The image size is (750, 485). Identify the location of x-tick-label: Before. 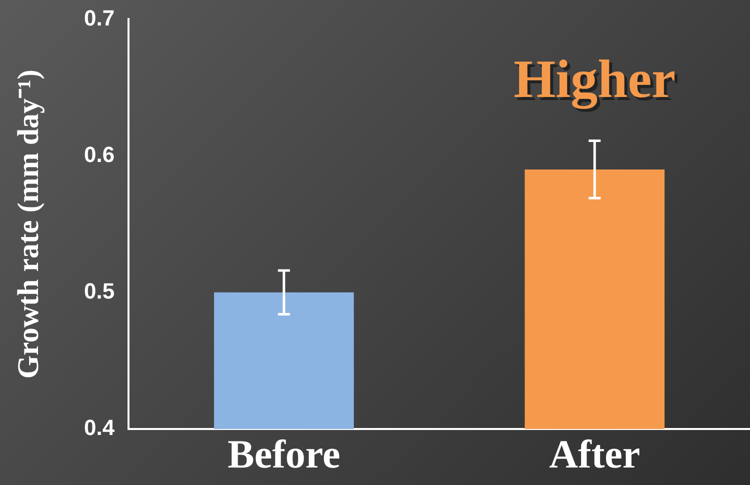
(284, 453).